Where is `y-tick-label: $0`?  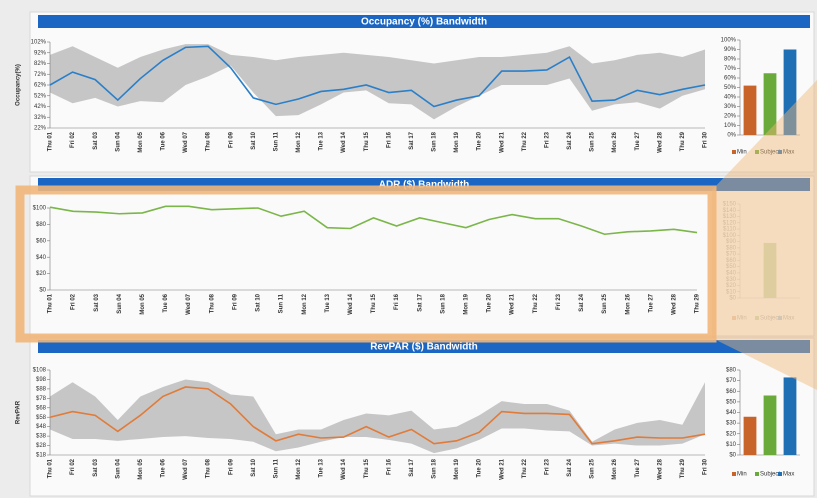 y-tick-label: $0 is located at coordinates (732, 456).